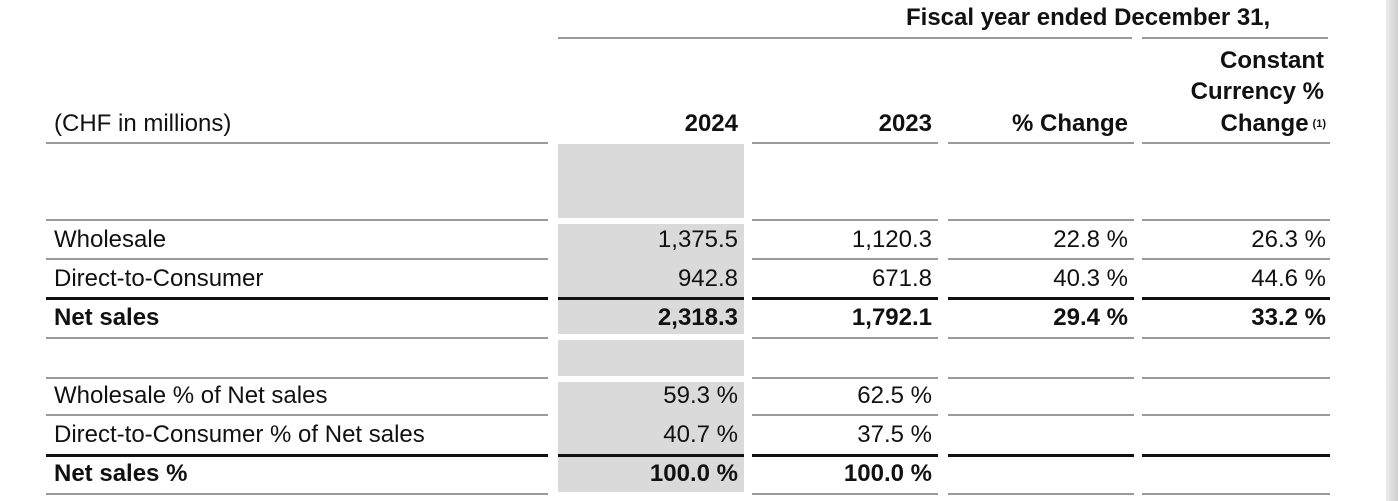  Describe the element at coordinates (143, 123) in the screenshot. I see `units-label: (CHF in millions)` at that location.